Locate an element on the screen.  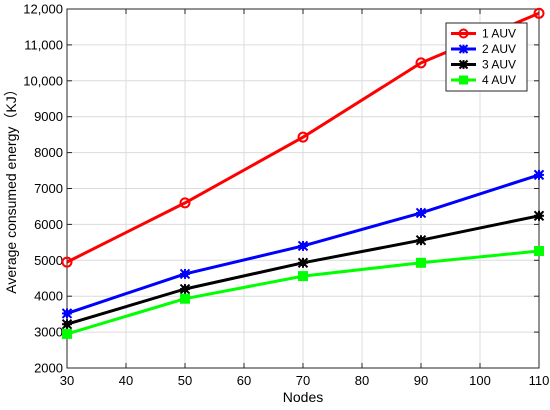
y-tick-label: 3000 is located at coordinates (48, 332).